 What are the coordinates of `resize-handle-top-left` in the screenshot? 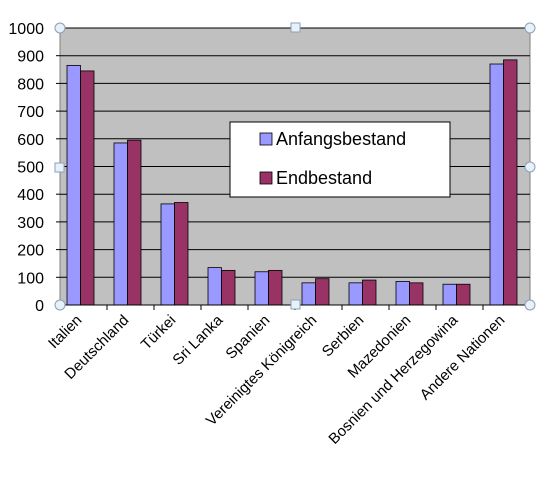 It's located at (60, 28).